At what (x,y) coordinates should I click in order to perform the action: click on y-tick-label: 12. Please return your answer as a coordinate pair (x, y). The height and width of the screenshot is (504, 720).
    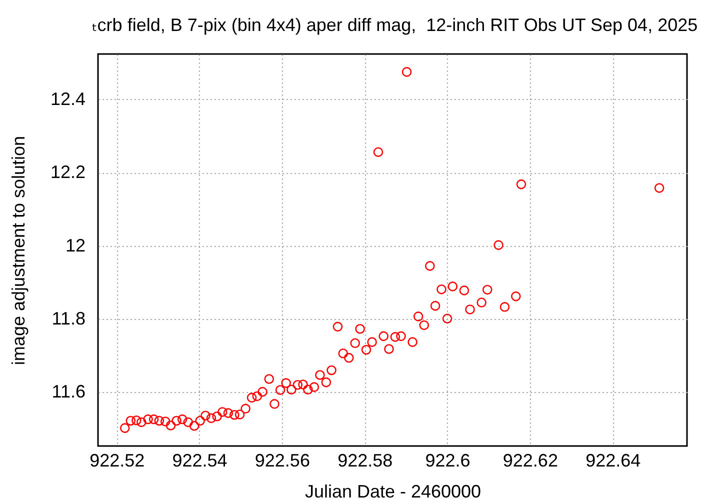
    Looking at the image, I should click on (75, 245).